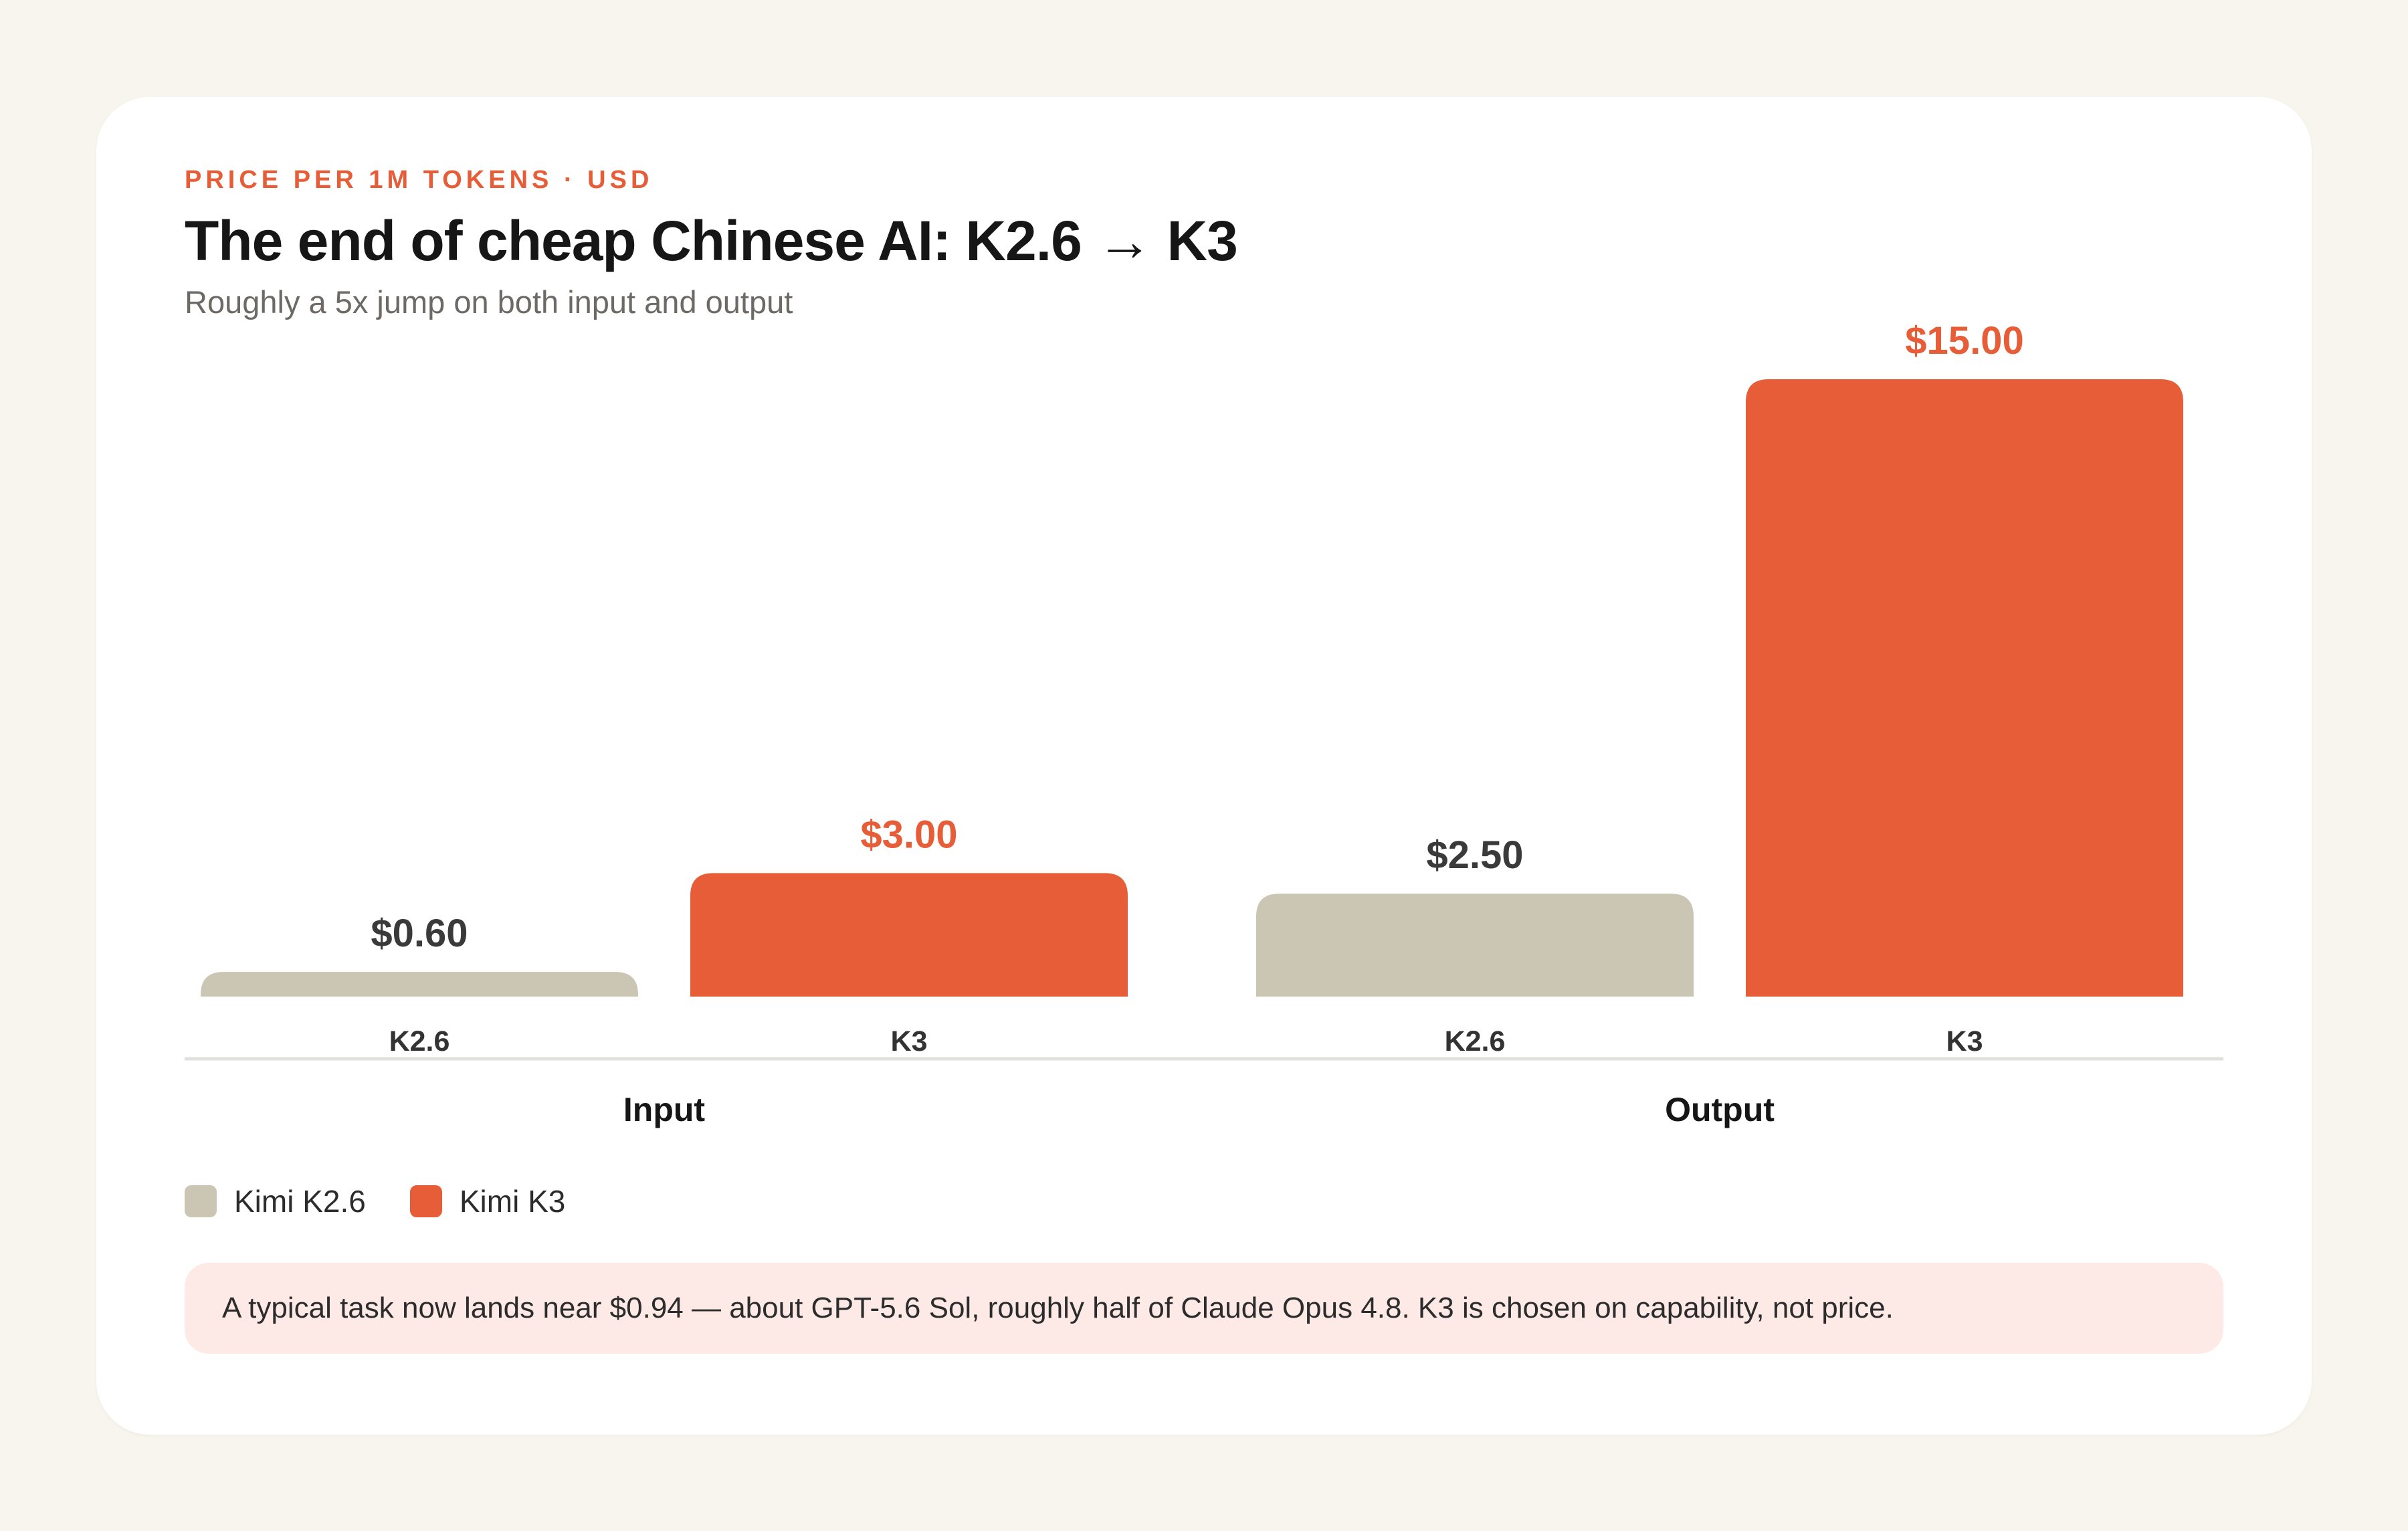  What do you see at coordinates (1476, 1041) in the screenshot?
I see `tick-label-output-k26: K2.6` at bounding box center [1476, 1041].